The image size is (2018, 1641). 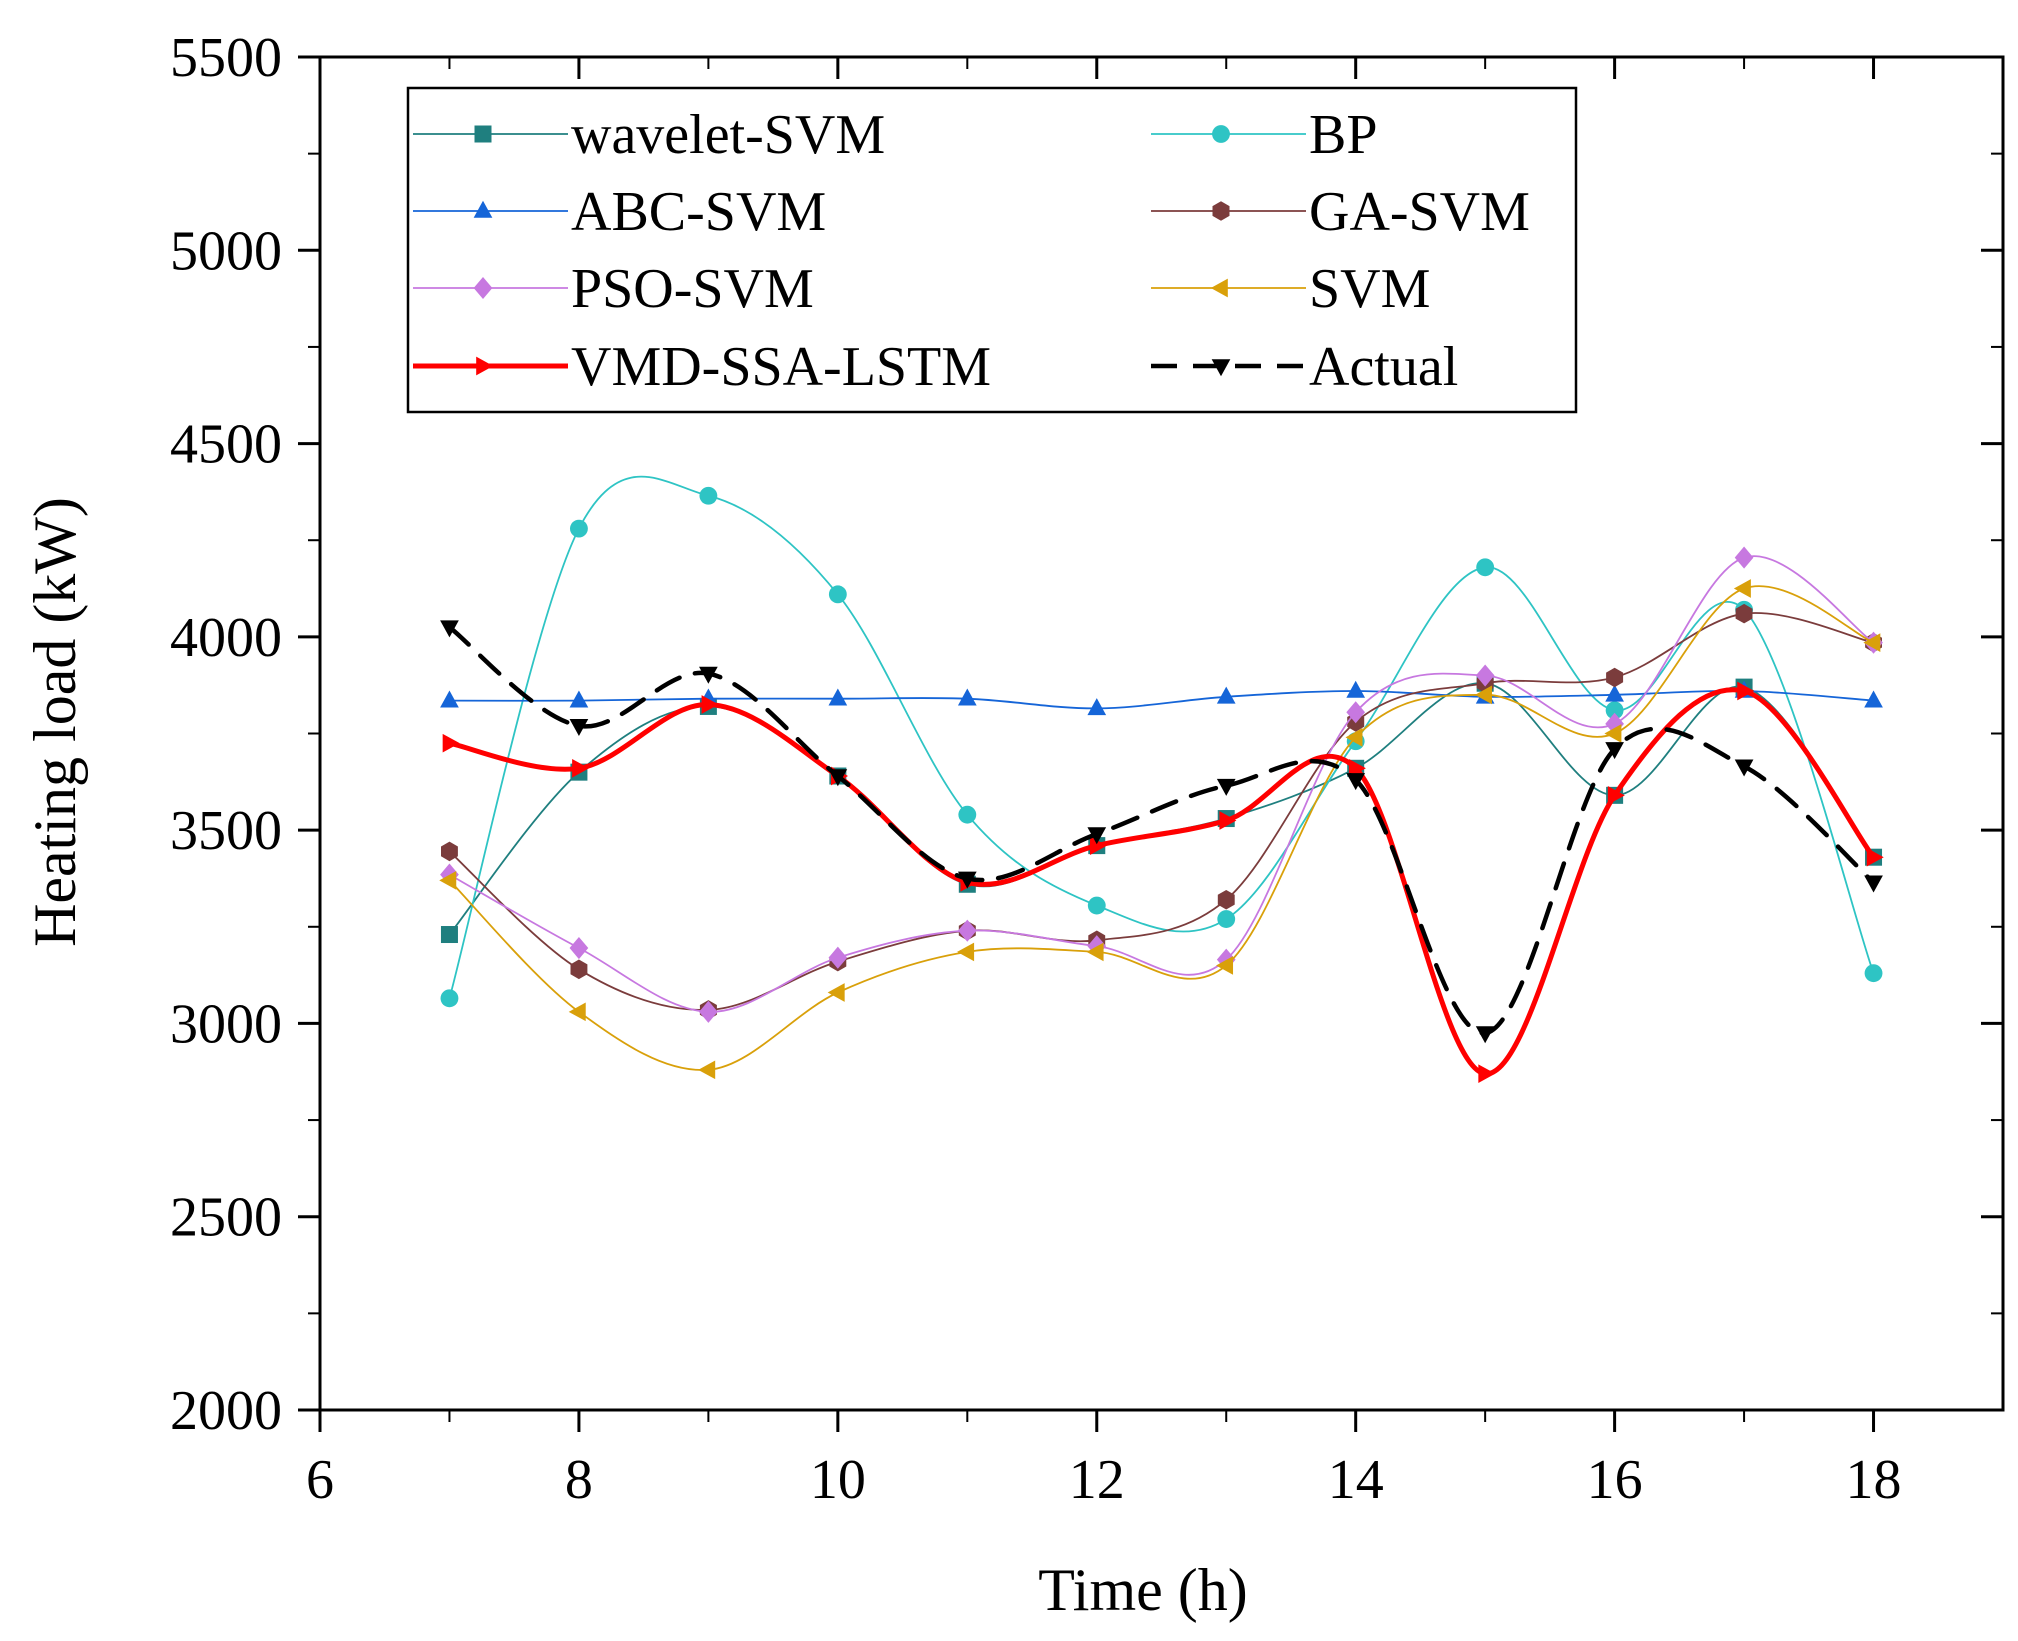 I want to click on x-tick-label: 10, so click(x=838, y=1480).